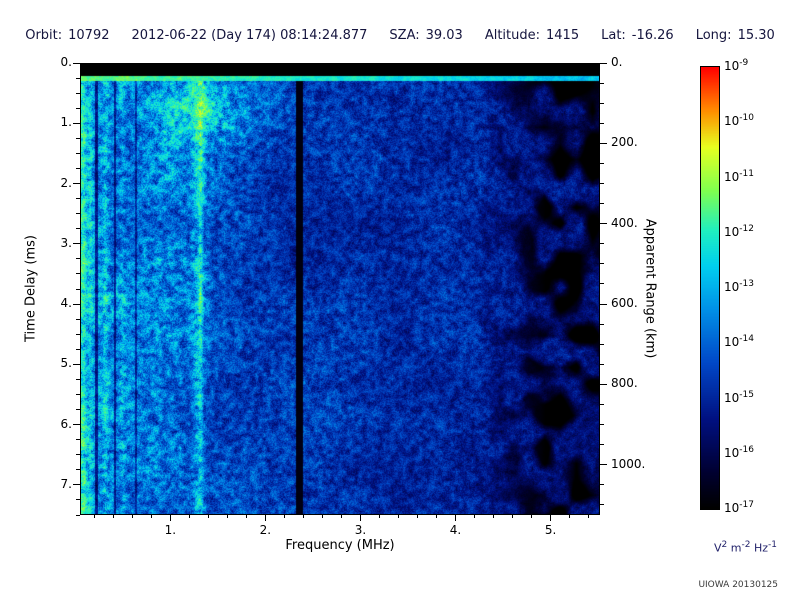  What do you see at coordinates (532, 35) in the screenshot?
I see `altitude-field: Altitude: 1415` at bounding box center [532, 35].